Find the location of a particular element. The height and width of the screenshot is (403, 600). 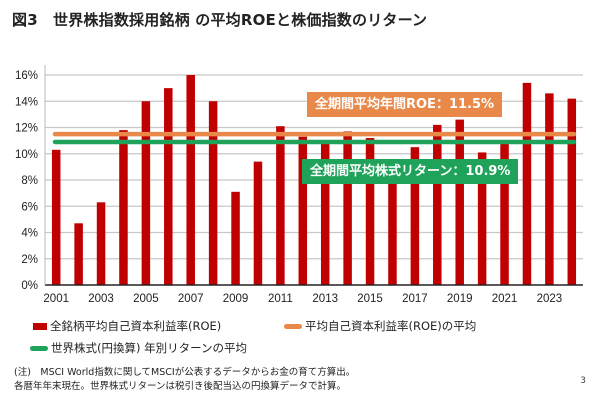

bar-2012 is located at coordinates (303, 210).